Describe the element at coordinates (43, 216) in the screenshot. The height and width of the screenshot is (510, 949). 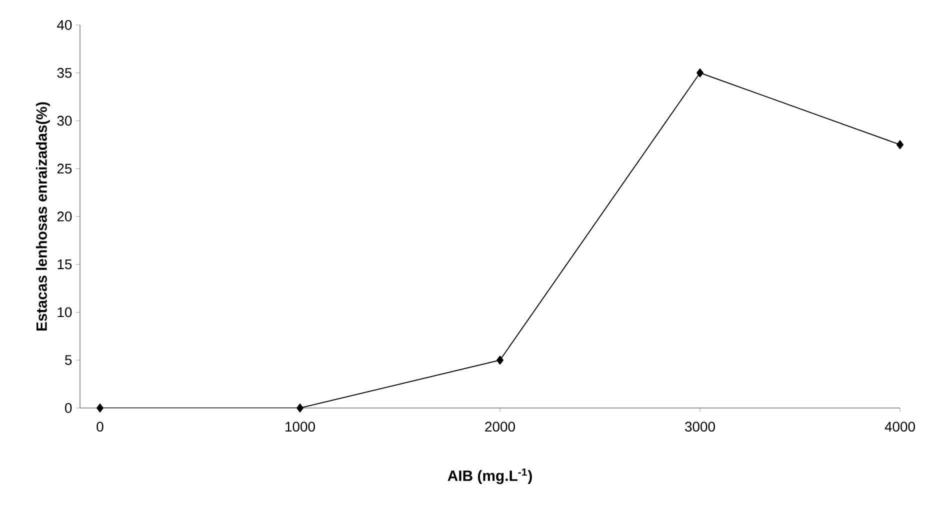
I see `y-axis-title: Estacas lenhosas enraizadas(%)` at that location.